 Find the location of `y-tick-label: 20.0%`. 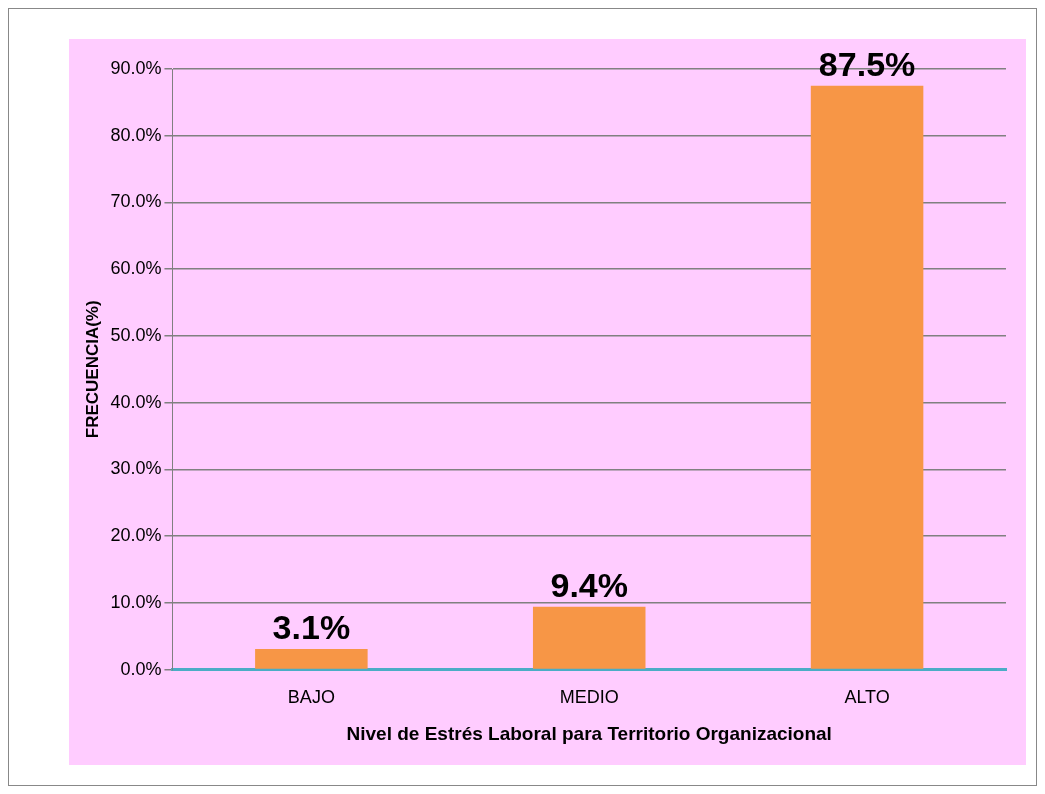

y-tick-label: 20.0% is located at coordinates (136, 535).